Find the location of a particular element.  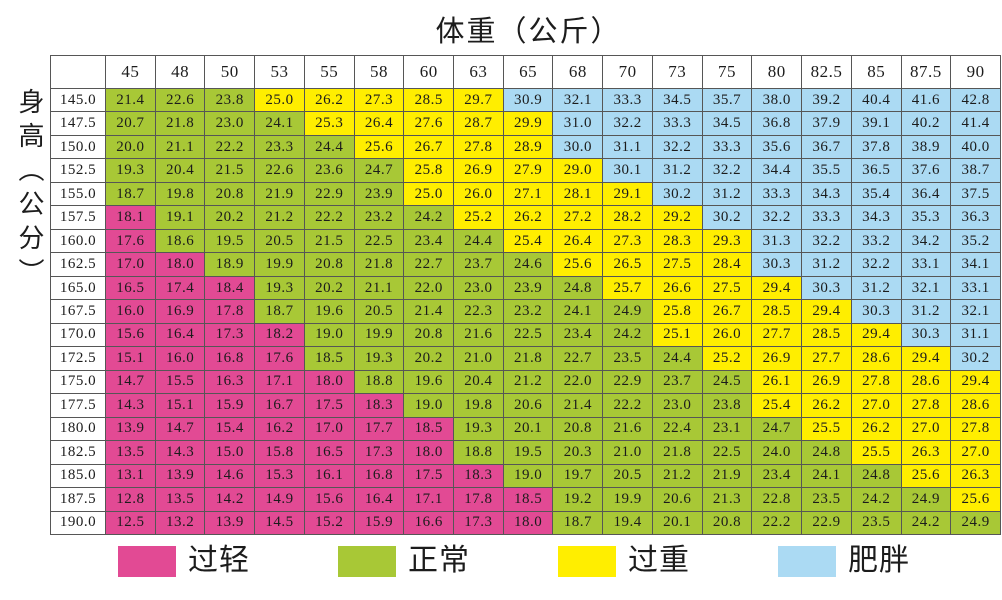

height-label-cell: 185.0 is located at coordinates (78, 476).